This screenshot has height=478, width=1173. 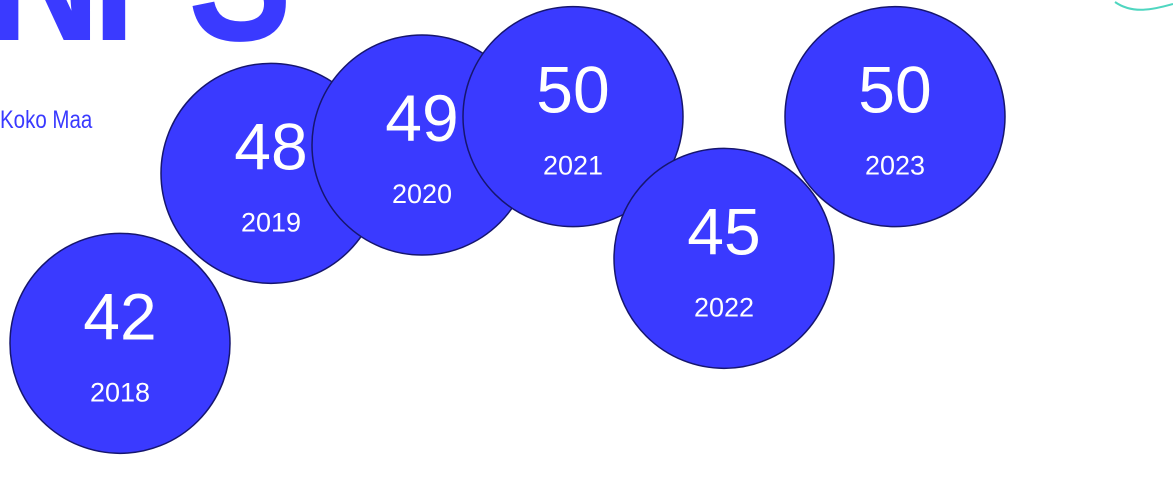 I want to click on bubble-2018: 42 2018, so click(x=120, y=343).